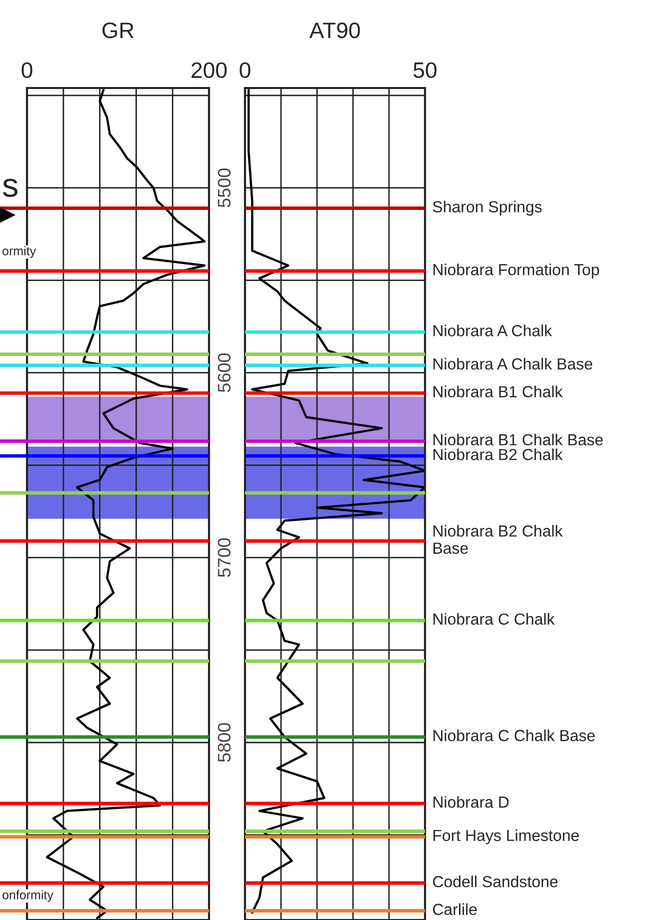 The image size is (648, 920). Describe the element at coordinates (494, 619) in the screenshot. I see `ref-line-label: Niobrara C Chalk` at that location.